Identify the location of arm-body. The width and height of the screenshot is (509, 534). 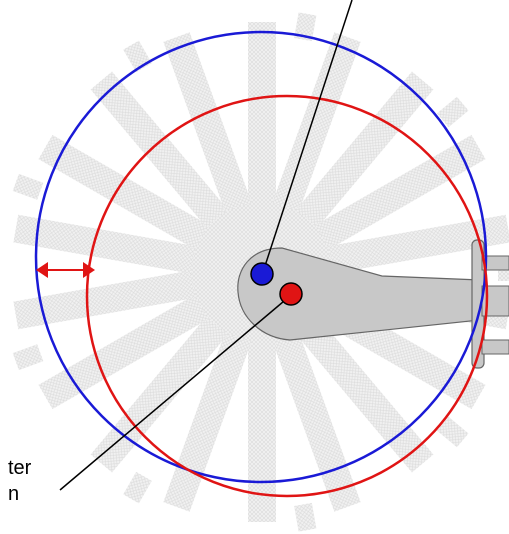
(359, 294).